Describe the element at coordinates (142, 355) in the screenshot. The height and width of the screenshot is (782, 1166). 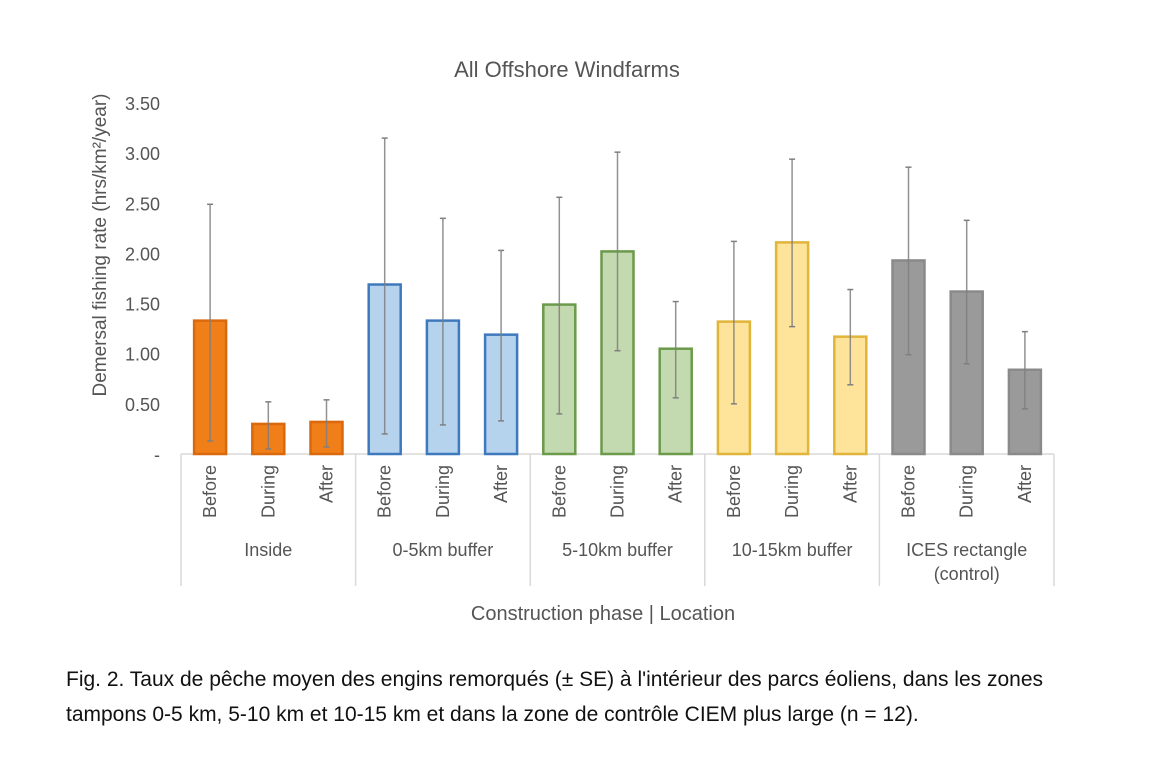
I see `y-tick-label: 1.00` at that location.